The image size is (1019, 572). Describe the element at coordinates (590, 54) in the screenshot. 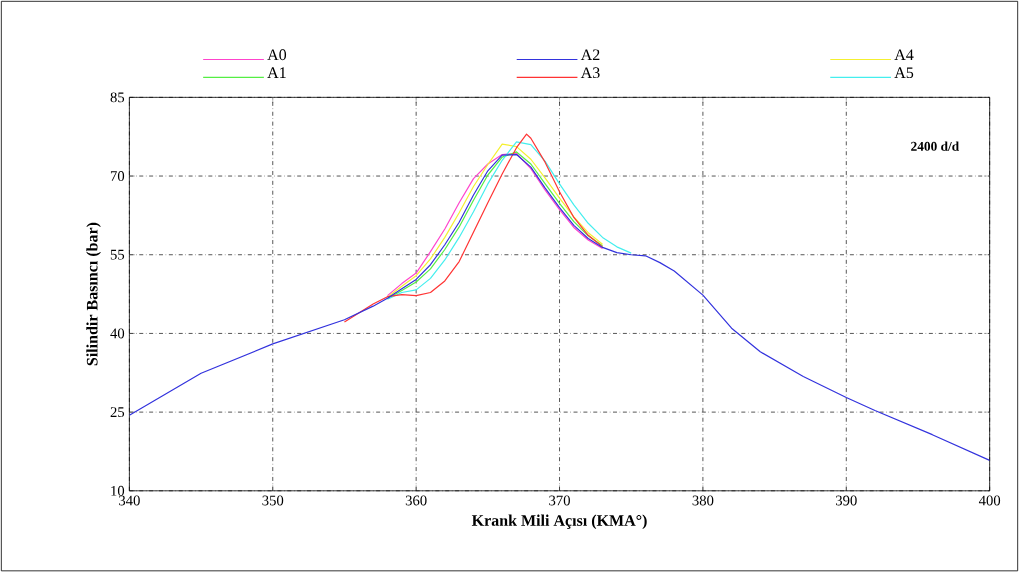

I see `legend-label: A2` at that location.